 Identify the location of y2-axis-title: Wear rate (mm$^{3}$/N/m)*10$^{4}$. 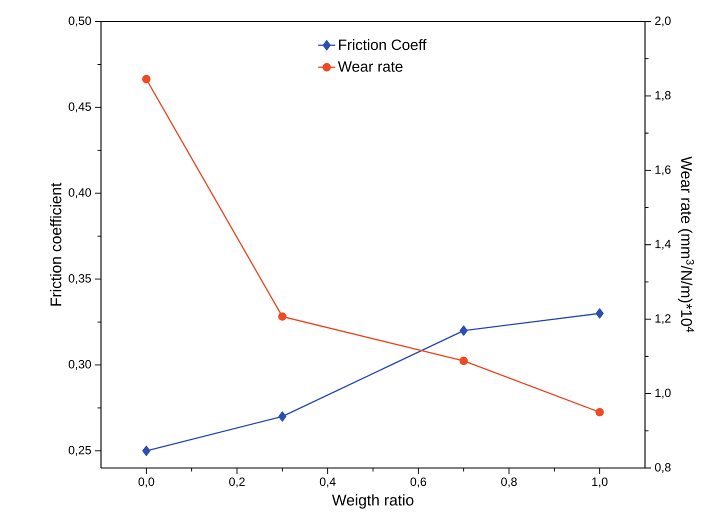
(686, 244).